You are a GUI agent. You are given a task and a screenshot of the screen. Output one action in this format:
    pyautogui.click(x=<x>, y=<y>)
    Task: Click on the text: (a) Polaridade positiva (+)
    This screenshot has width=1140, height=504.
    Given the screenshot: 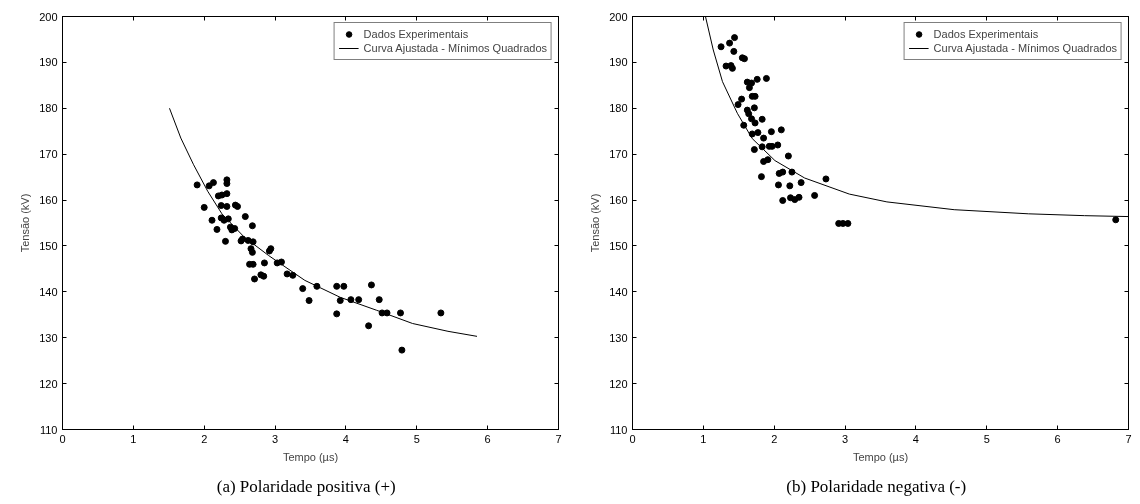 What is the action you would take?
    pyautogui.click(x=306, y=486)
    